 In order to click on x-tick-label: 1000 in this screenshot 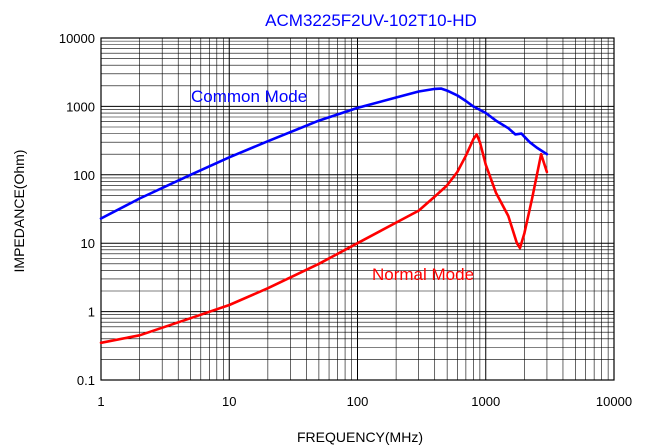, I will do `click(485, 401)`.